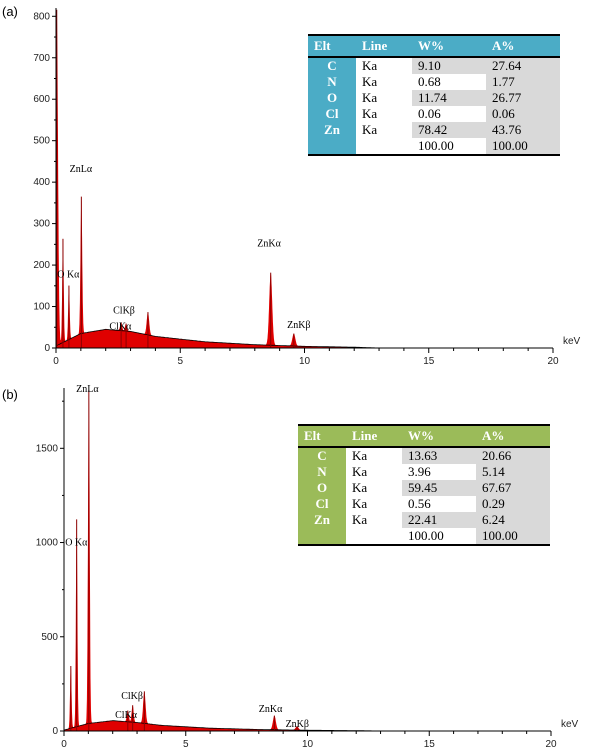 The height and width of the screenshot is (748, 590). I want to click on atomic-percent-cell: 6.24, so click(513, 520).